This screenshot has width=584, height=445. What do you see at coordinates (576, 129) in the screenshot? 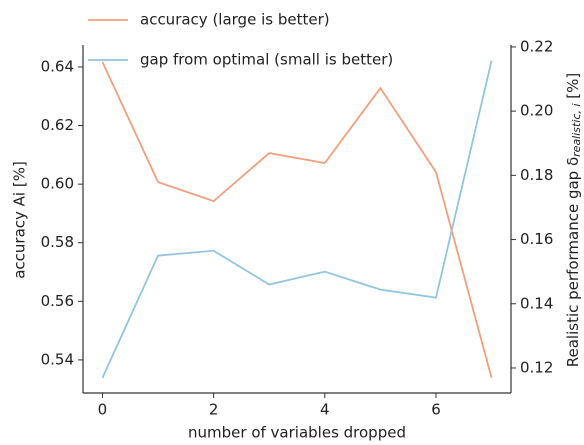
I see `y2-label-subscript: realistic, i` at bounding box center [576, 129].